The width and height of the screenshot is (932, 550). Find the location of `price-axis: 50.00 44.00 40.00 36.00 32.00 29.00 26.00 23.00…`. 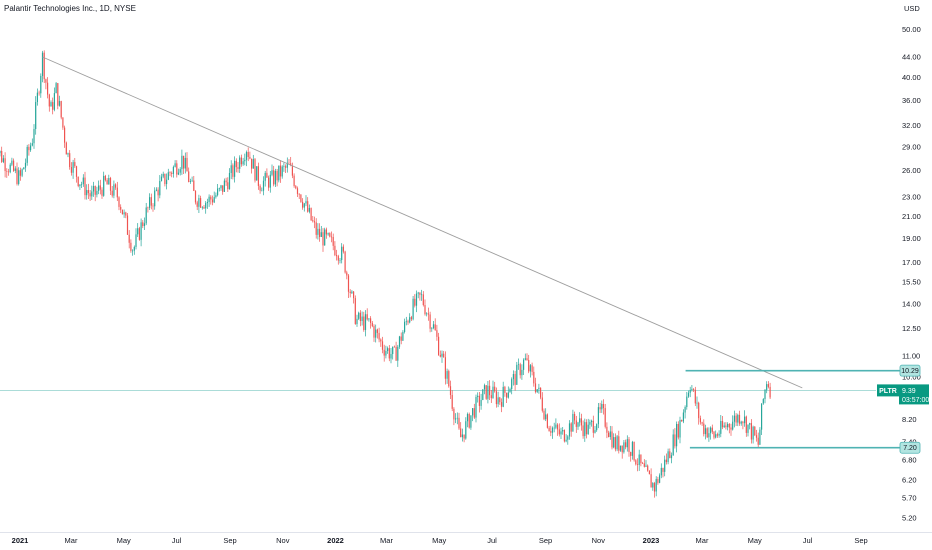

price-axis: 50.00 44.00 40.00 36.00 32.00 29.00 26.00 23.00… is located at coordinates (911, 274).